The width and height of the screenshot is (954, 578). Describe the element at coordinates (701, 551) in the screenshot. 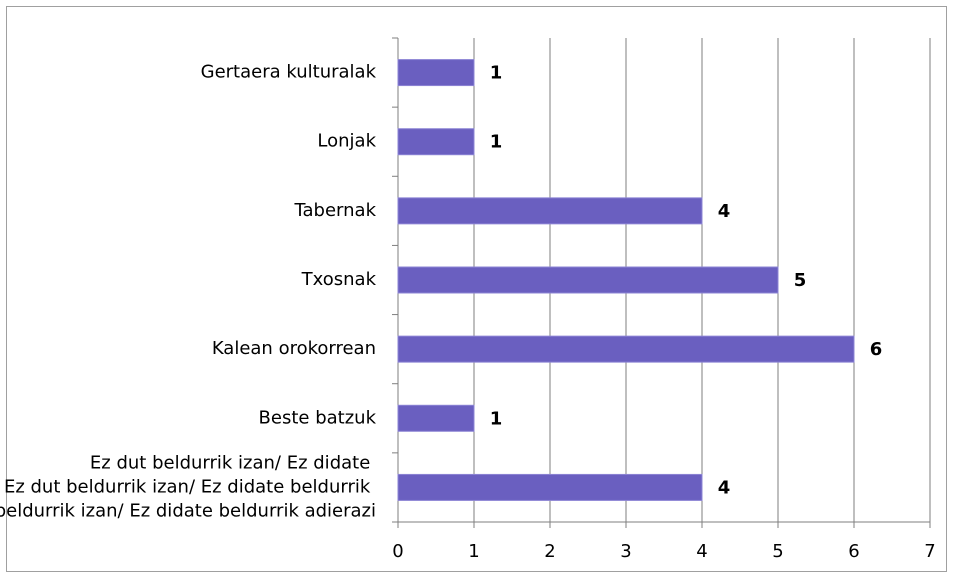

I see `x-tick-label: 4` at that location.